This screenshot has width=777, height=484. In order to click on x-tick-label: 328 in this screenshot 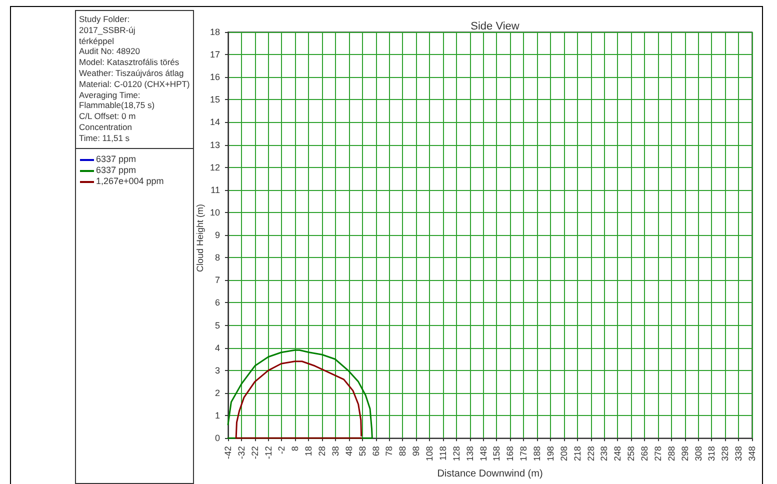, I will do `click(725, 454)`.